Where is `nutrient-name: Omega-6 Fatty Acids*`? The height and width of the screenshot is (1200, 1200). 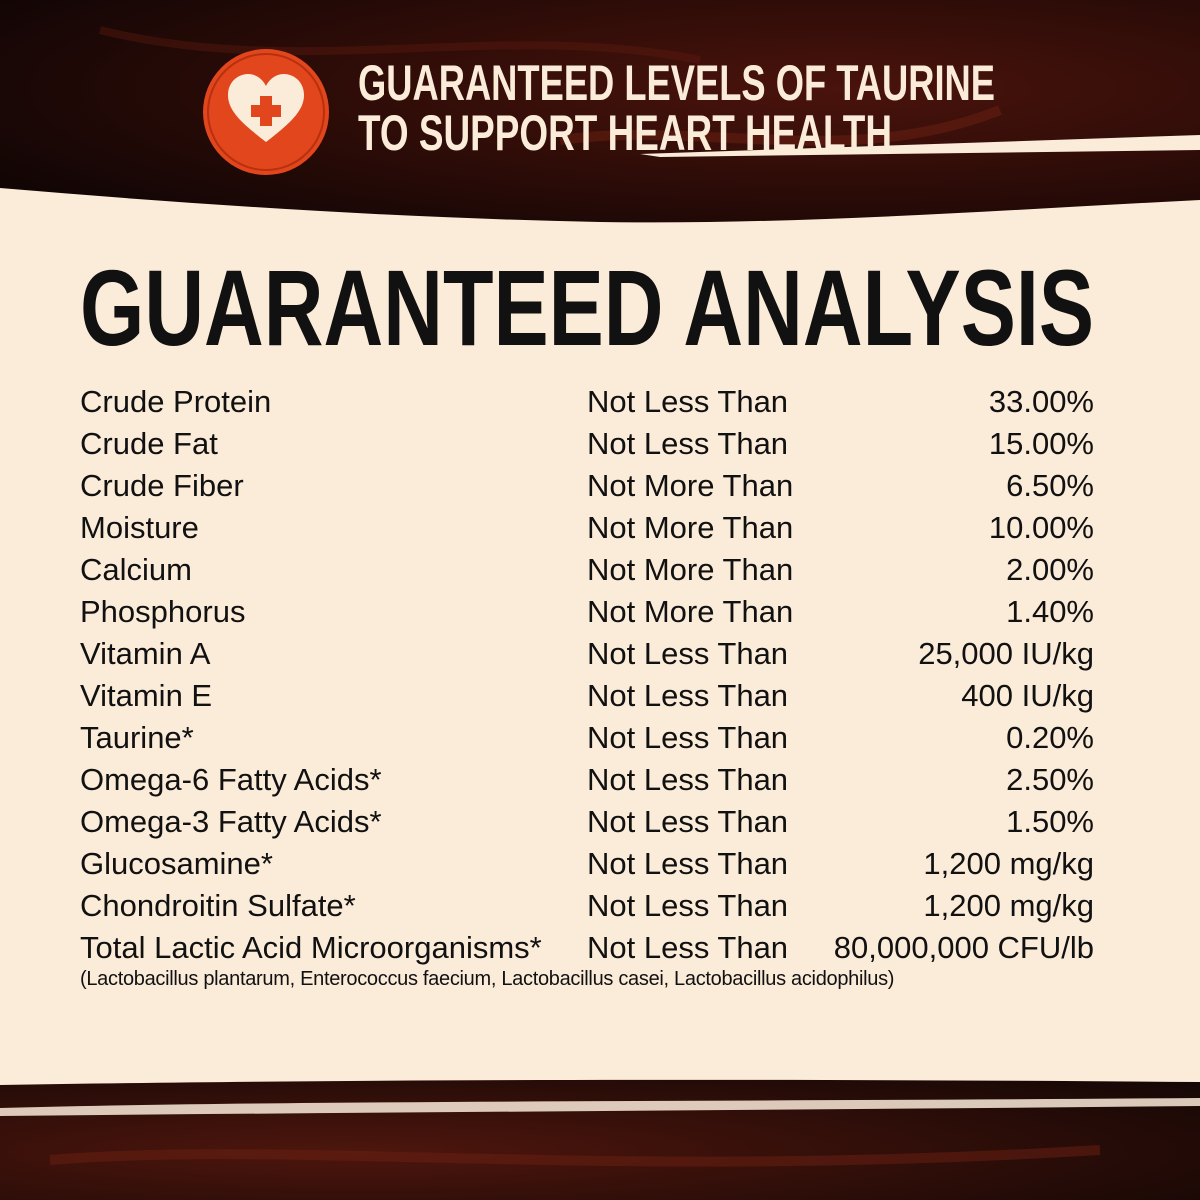
nutrient-name: Omega-6 Fatty Acids* is located at coordinates (231, 779).